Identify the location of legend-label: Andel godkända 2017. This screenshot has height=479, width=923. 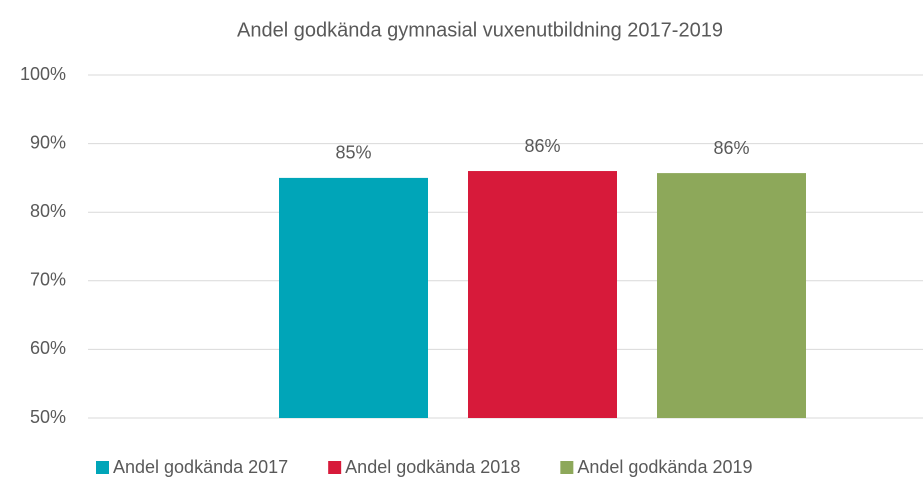
(200, 467).